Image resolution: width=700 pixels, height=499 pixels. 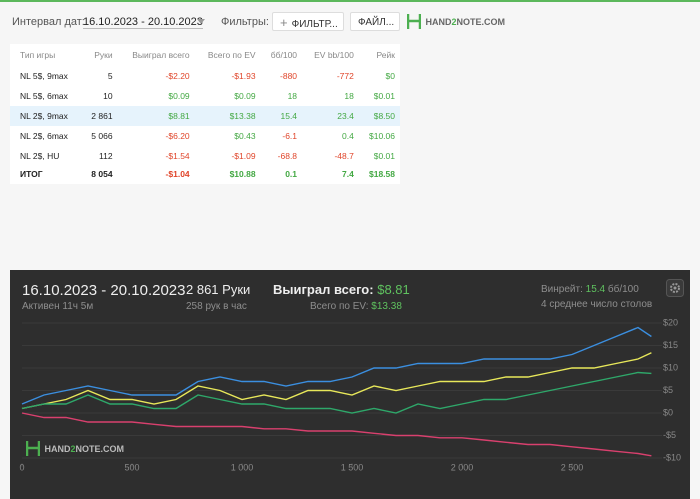 What do you see at coordinates (670, 367) in the screenshot?
I see `y-tick-label: $10` at bounding box center [670, 367].